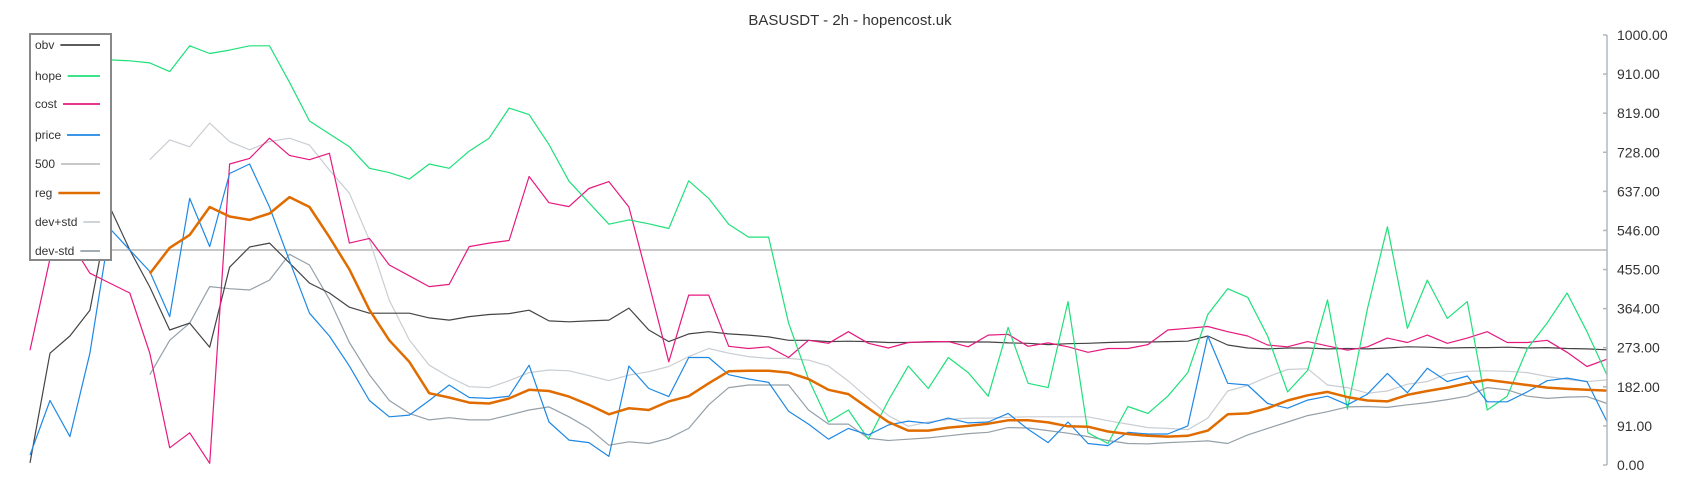 The width and height of the screenshot is (1700, 500). I want to click on legend-label: hope, so click(48, 76).